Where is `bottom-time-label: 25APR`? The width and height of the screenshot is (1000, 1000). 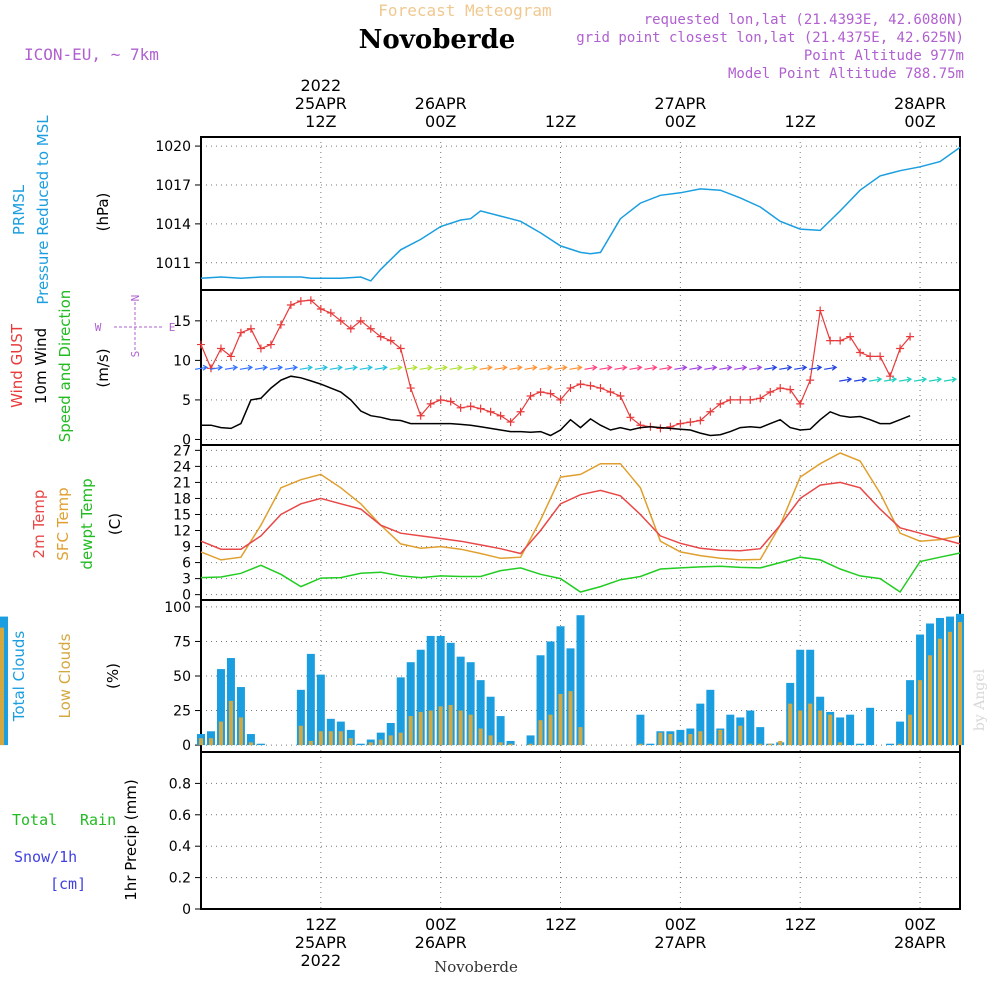 bottom-time-label: 25APR is located at coordinates (321, 942).